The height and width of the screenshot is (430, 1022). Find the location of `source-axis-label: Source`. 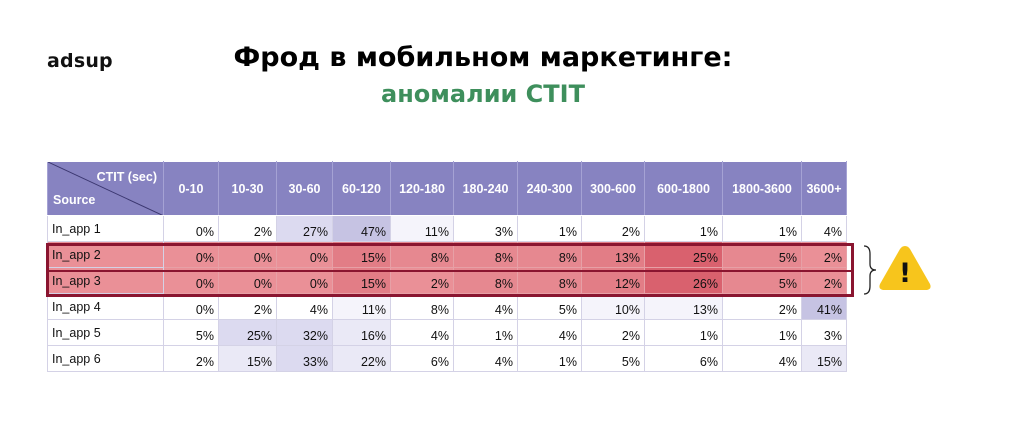

source-axis-label: Source is located at coordinates (74, 200).